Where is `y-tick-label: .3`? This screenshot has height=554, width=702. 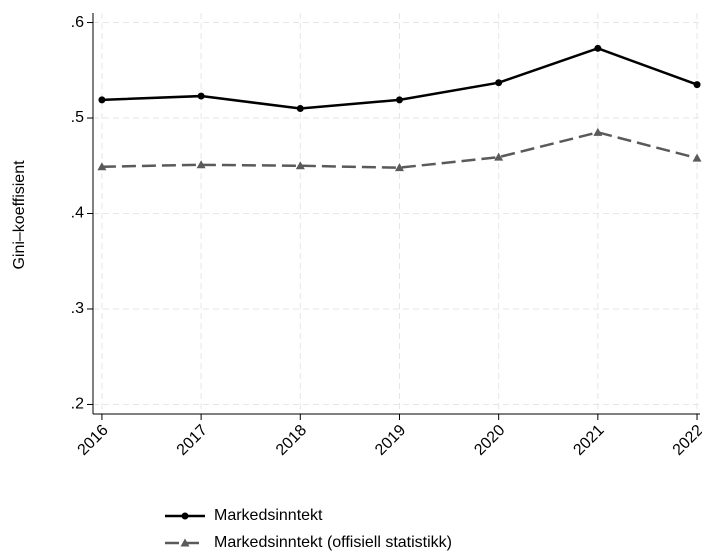 y-tick-label: .3 is located at coordinates (77, 308).